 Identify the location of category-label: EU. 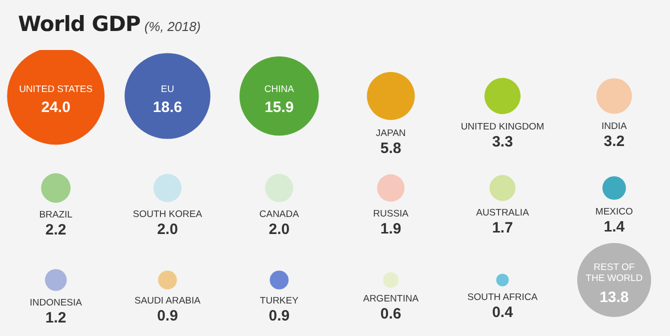
(167, 89).